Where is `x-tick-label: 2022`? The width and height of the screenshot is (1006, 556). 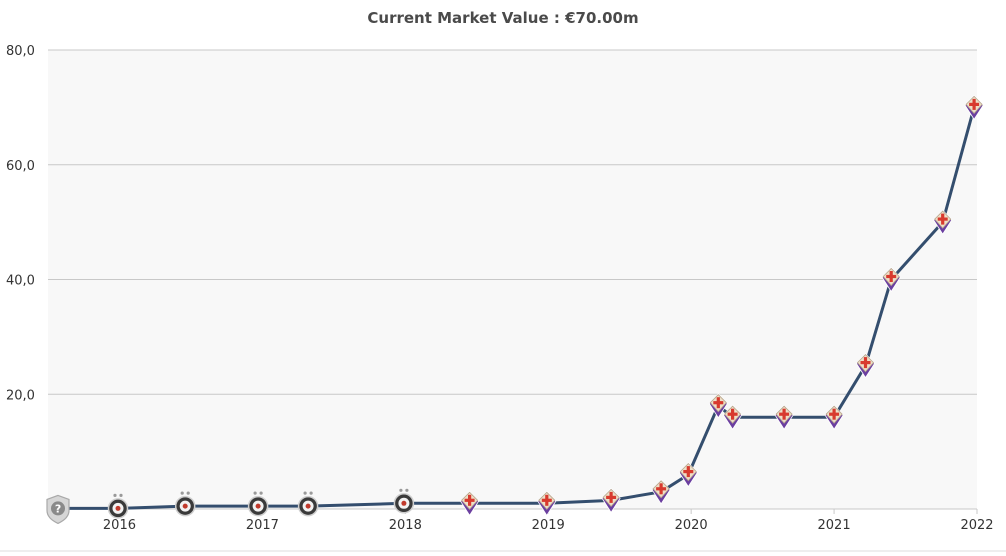 x-tick-label: 2022 is located at coordinates (976, 525).